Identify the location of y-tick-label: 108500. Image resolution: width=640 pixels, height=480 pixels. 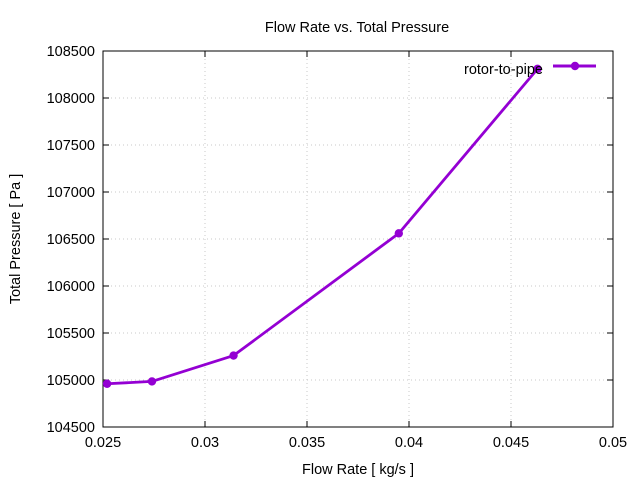
(71, 52).